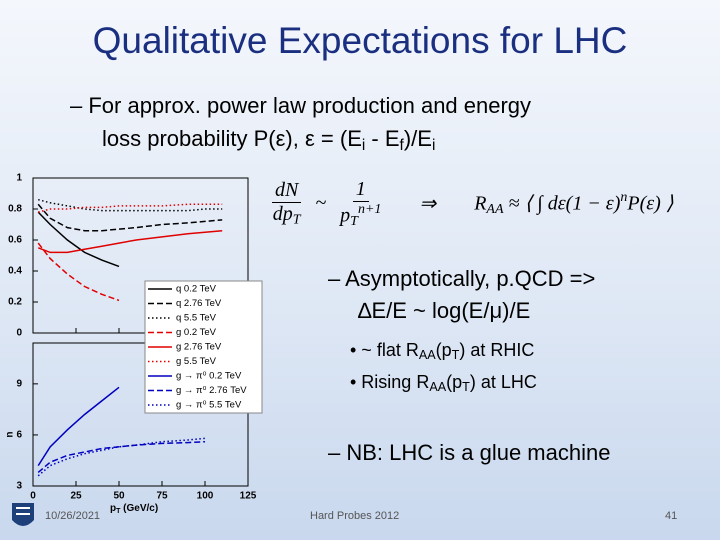 Image resolution: width=720 pixels, height=540 pixels. What do you see at coordinates (321, 203) in the screenshot?
I see `operator: ~` at bounding box center [321, 203].